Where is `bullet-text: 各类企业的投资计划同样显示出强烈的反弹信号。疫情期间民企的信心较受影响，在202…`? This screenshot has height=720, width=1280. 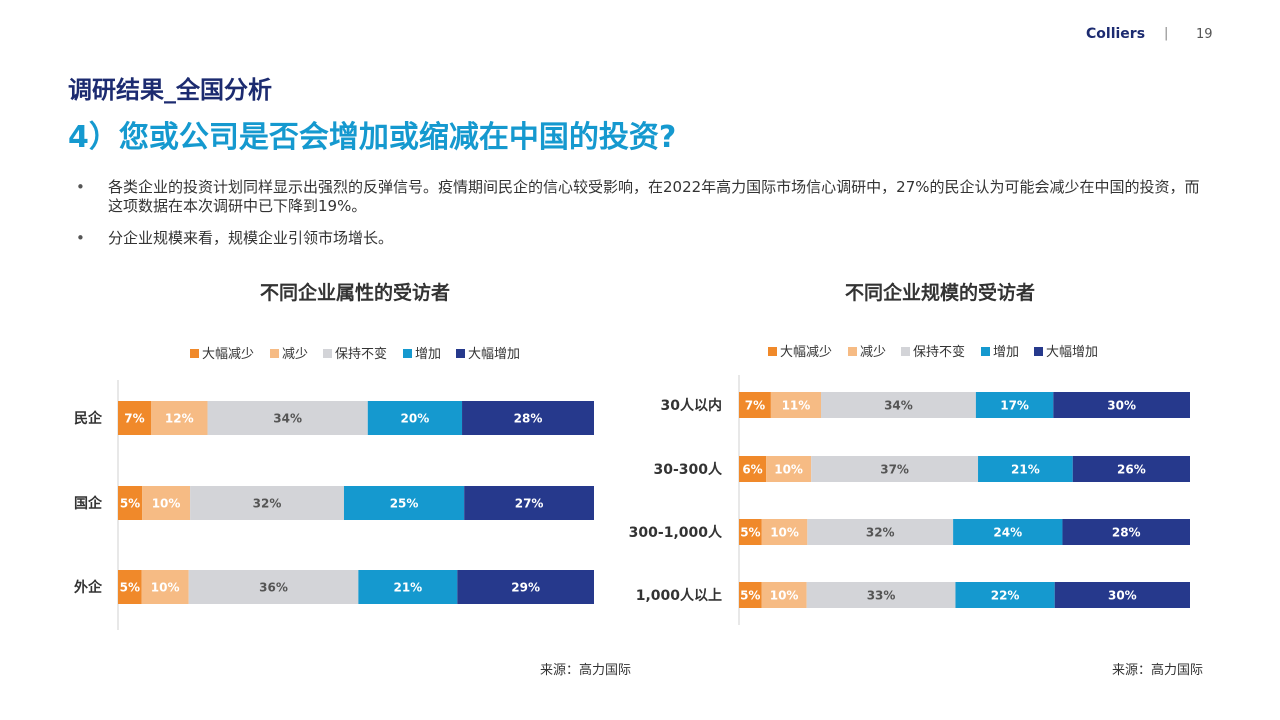
bullet-text: 各类企业的投资计划同样显示出强烈的反弹信号。疫情期间民企的信心较受影响，在202… is located at coordinates (654, 196).